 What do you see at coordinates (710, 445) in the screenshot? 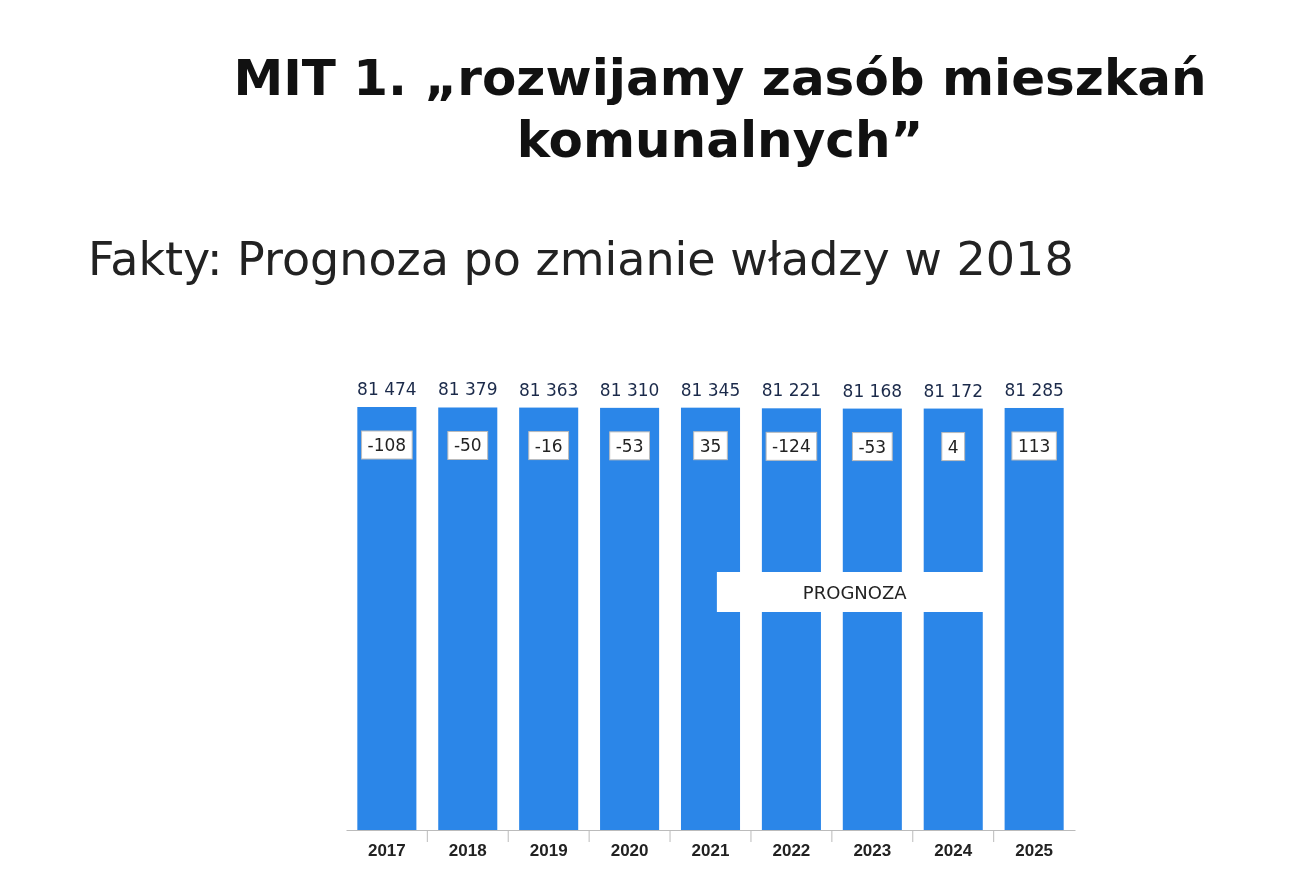
I see `annotation: 35` at bounding box center [710, 445].